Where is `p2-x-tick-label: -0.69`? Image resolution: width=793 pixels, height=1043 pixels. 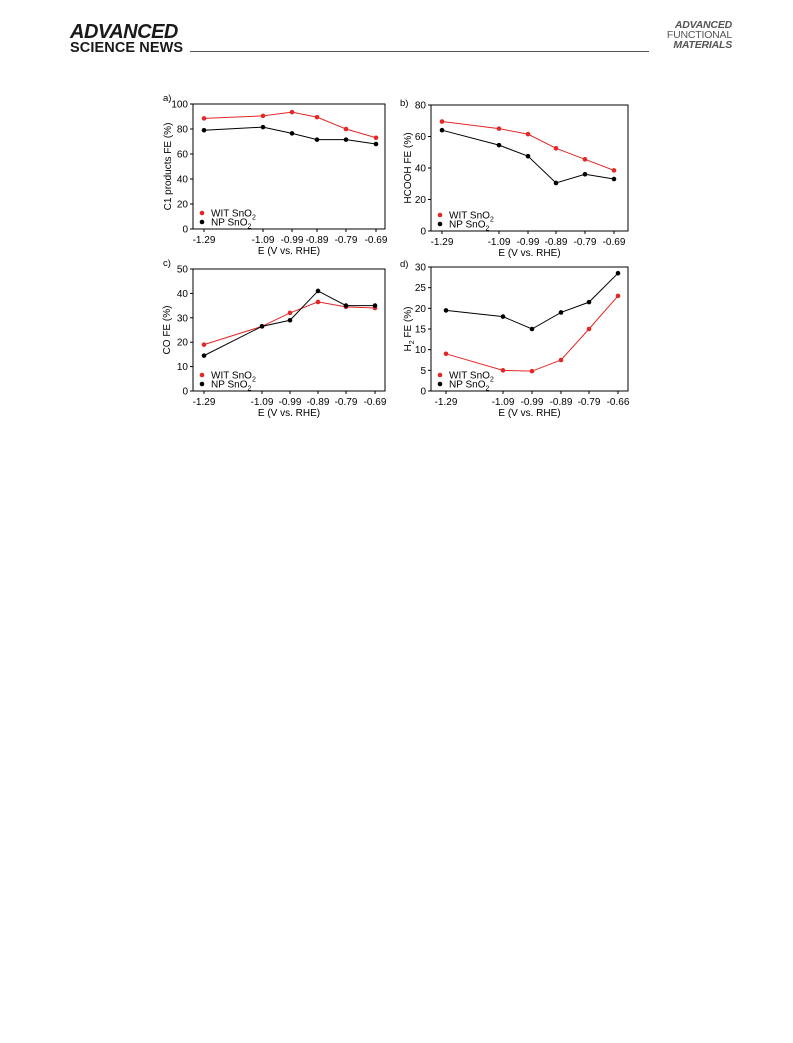
p2-x-tick-label: -0.69 is located at coordinates (614, 242).